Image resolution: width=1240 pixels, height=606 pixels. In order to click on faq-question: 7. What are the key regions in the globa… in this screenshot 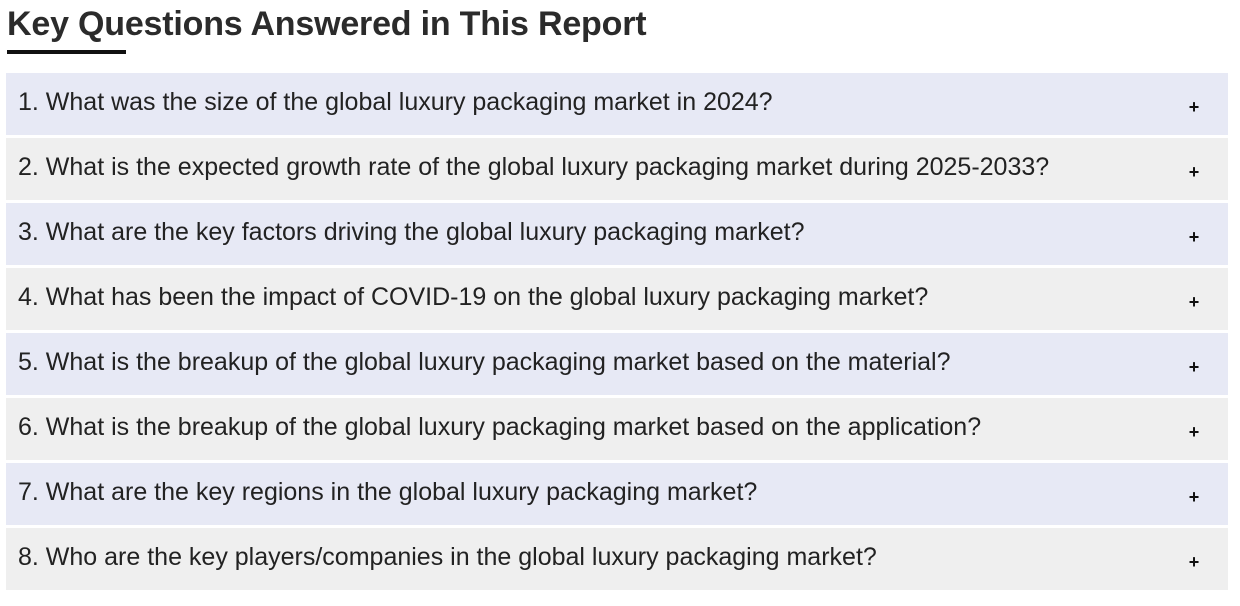, I will do `click(388, 492)`.